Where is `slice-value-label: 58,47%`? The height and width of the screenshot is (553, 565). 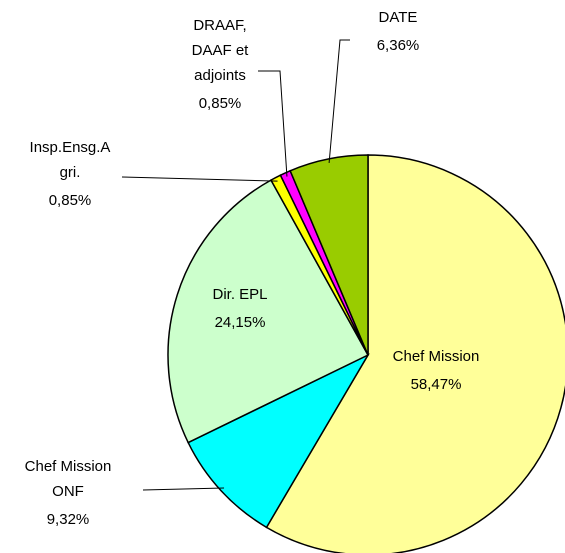
slice-value-label: 58,47% is located at coordinates (436, 384).